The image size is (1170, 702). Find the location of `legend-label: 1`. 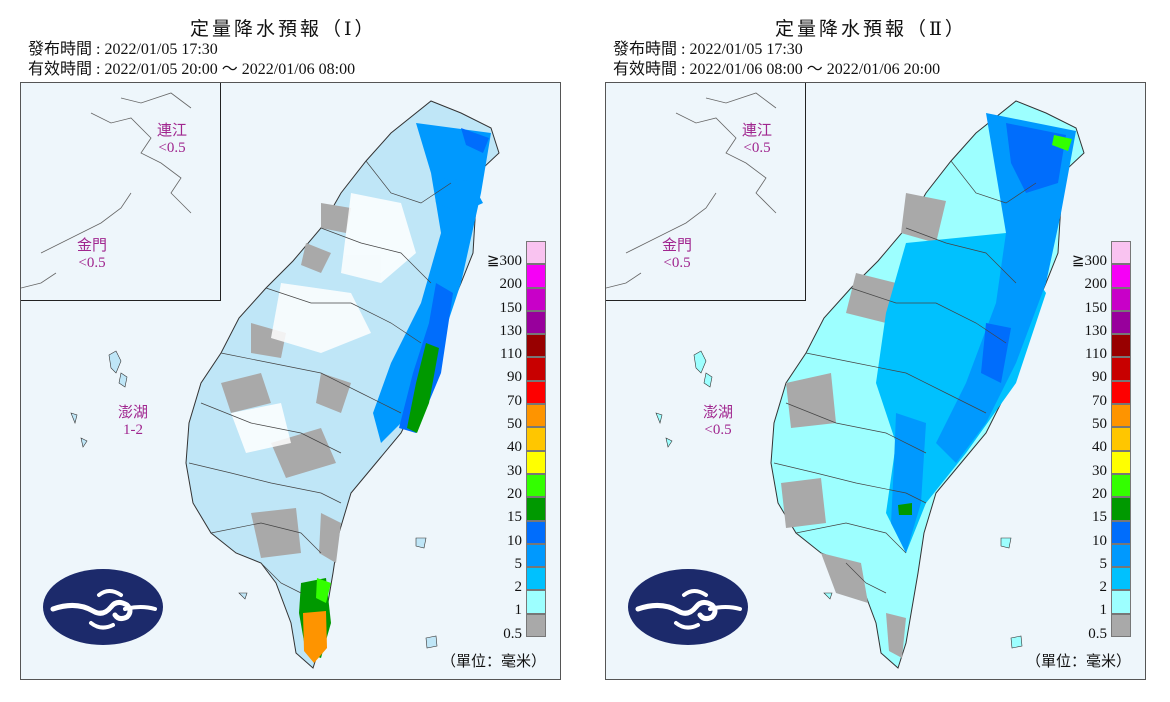

legend-label: 1 is located at coordinates (1103, 610).